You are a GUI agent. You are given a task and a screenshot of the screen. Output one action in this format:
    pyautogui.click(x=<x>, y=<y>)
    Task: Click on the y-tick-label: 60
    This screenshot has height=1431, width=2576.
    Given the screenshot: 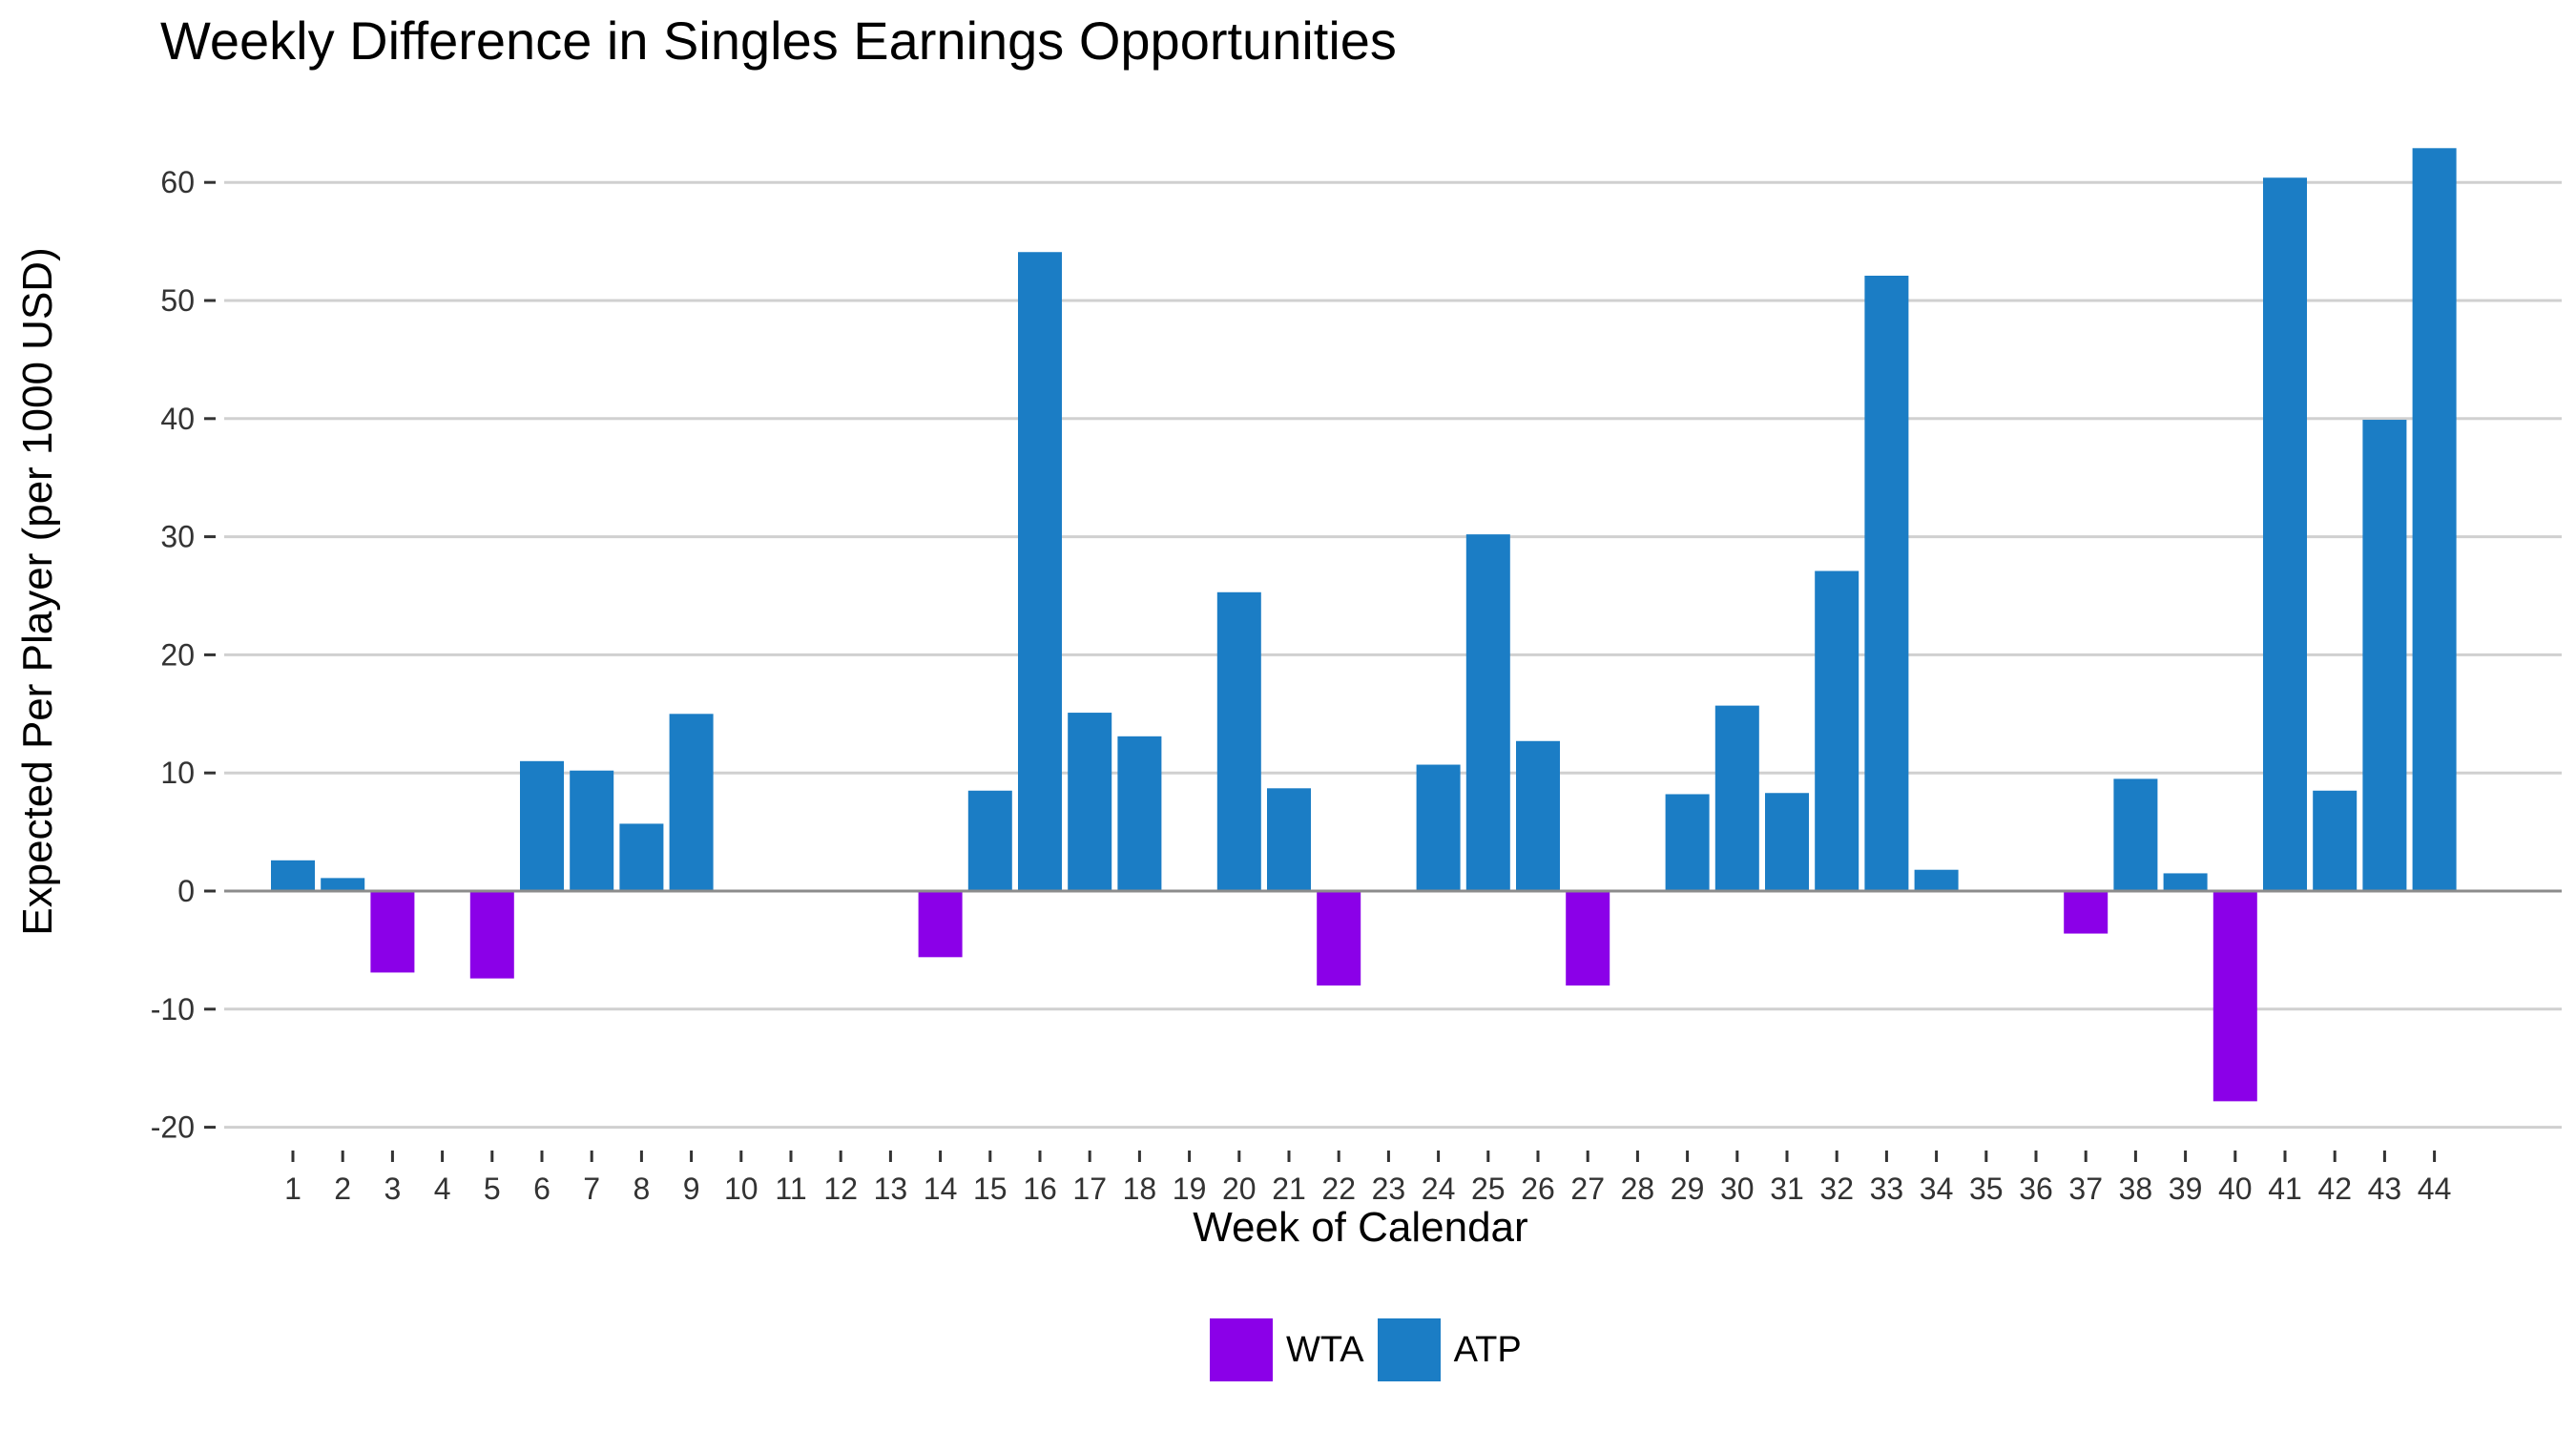 What is the action you would take?
    pyautogui.click(x=177, y=182)
    